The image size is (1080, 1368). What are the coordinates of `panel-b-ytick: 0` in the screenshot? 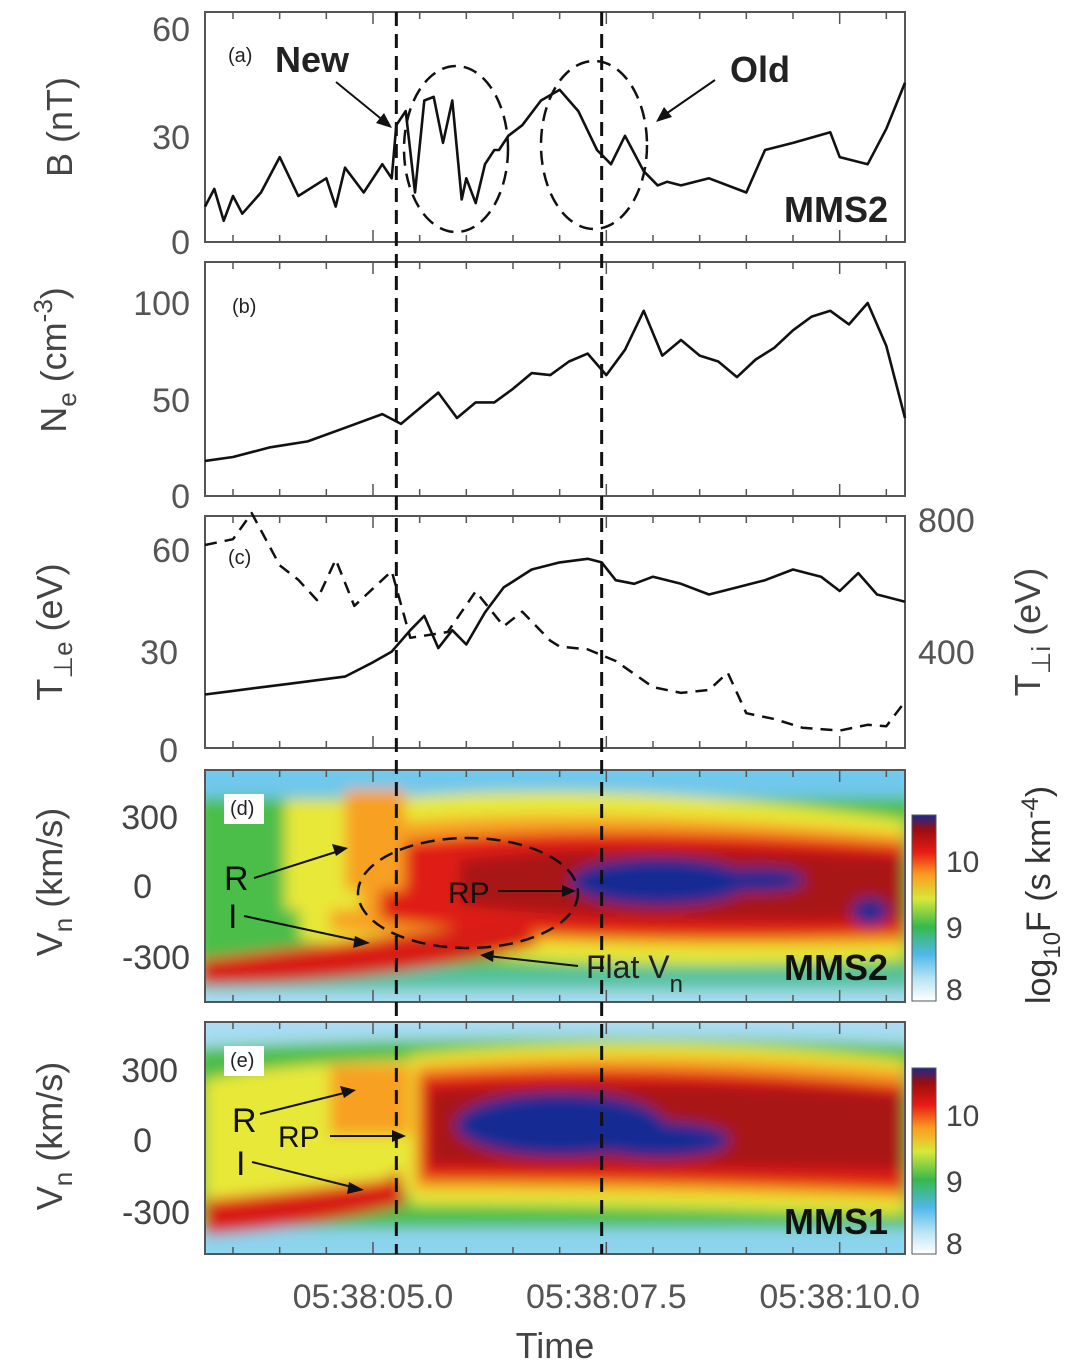 It's located at (180, 497).